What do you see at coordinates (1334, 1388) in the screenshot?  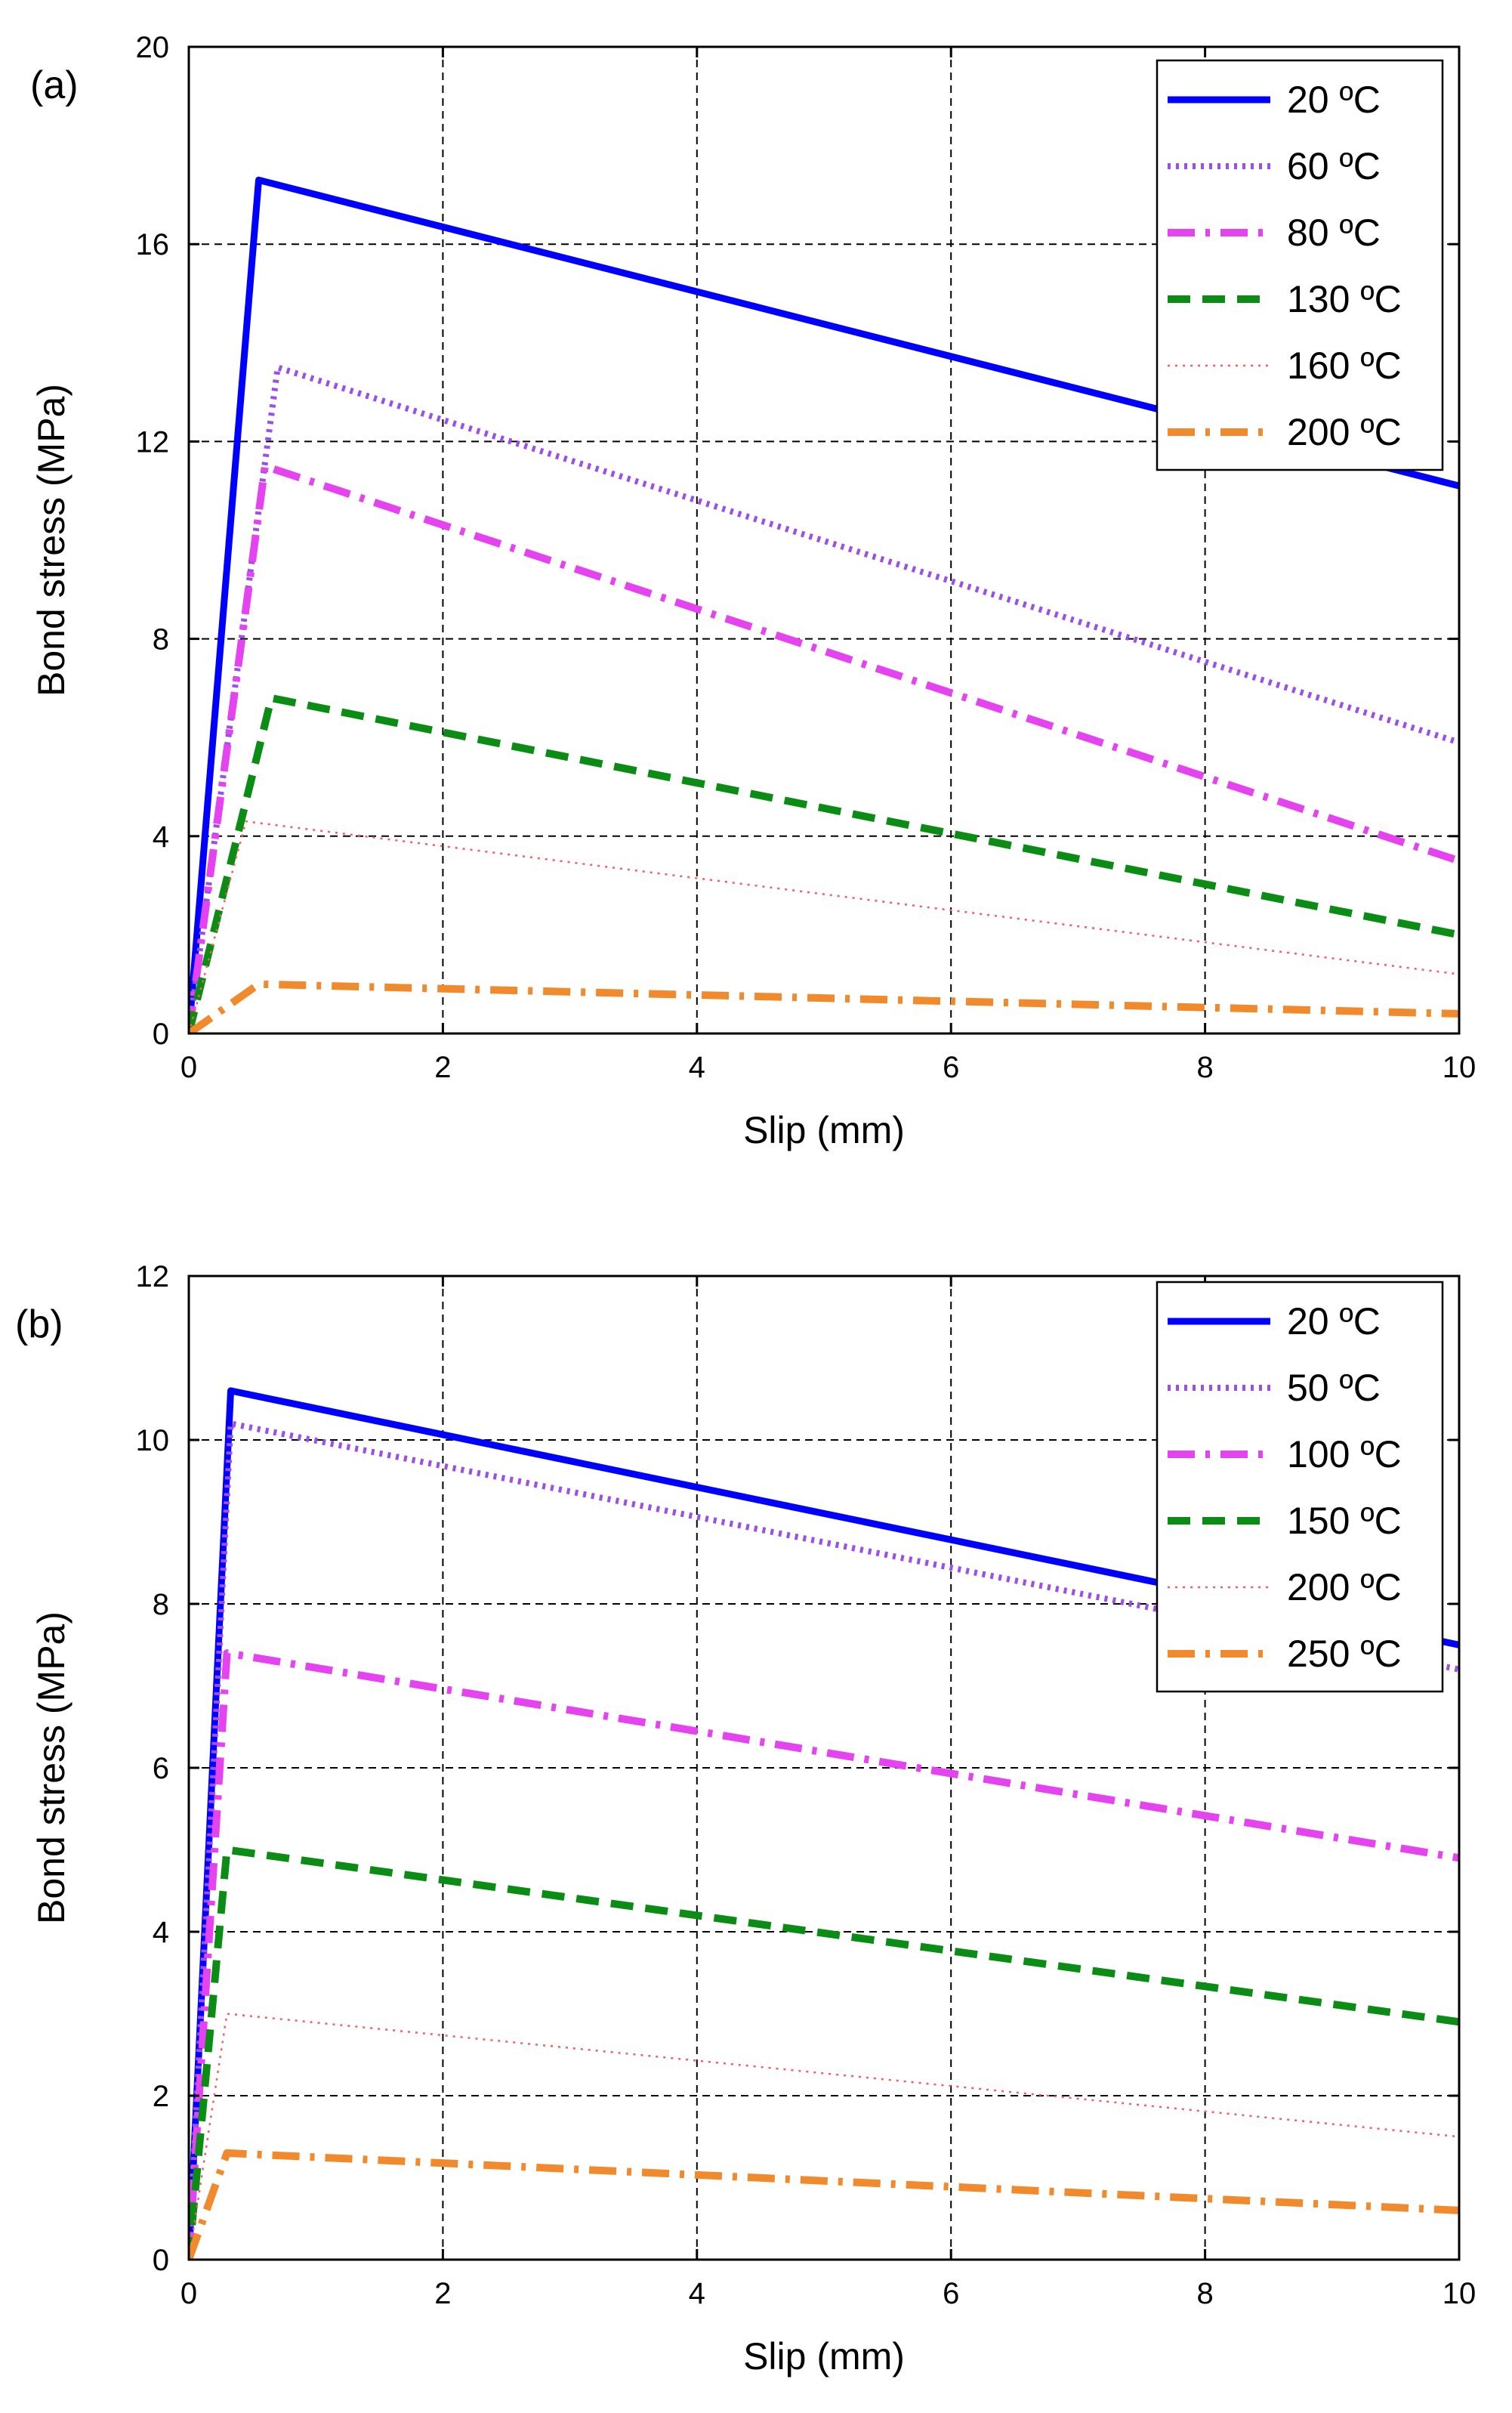 I see `legend-label-2: 50 ºC` at bounding box center [1334, 1388].